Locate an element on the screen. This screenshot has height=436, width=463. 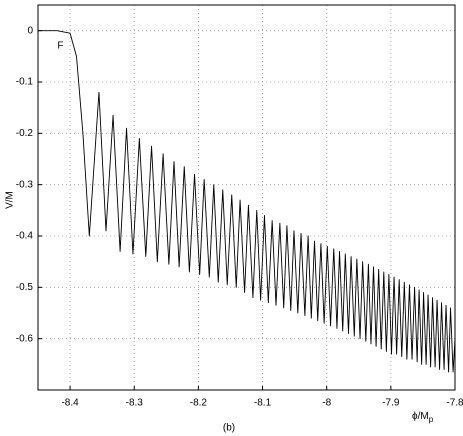
y-tick-label: -0.5 is located at coordinates (25, 287).